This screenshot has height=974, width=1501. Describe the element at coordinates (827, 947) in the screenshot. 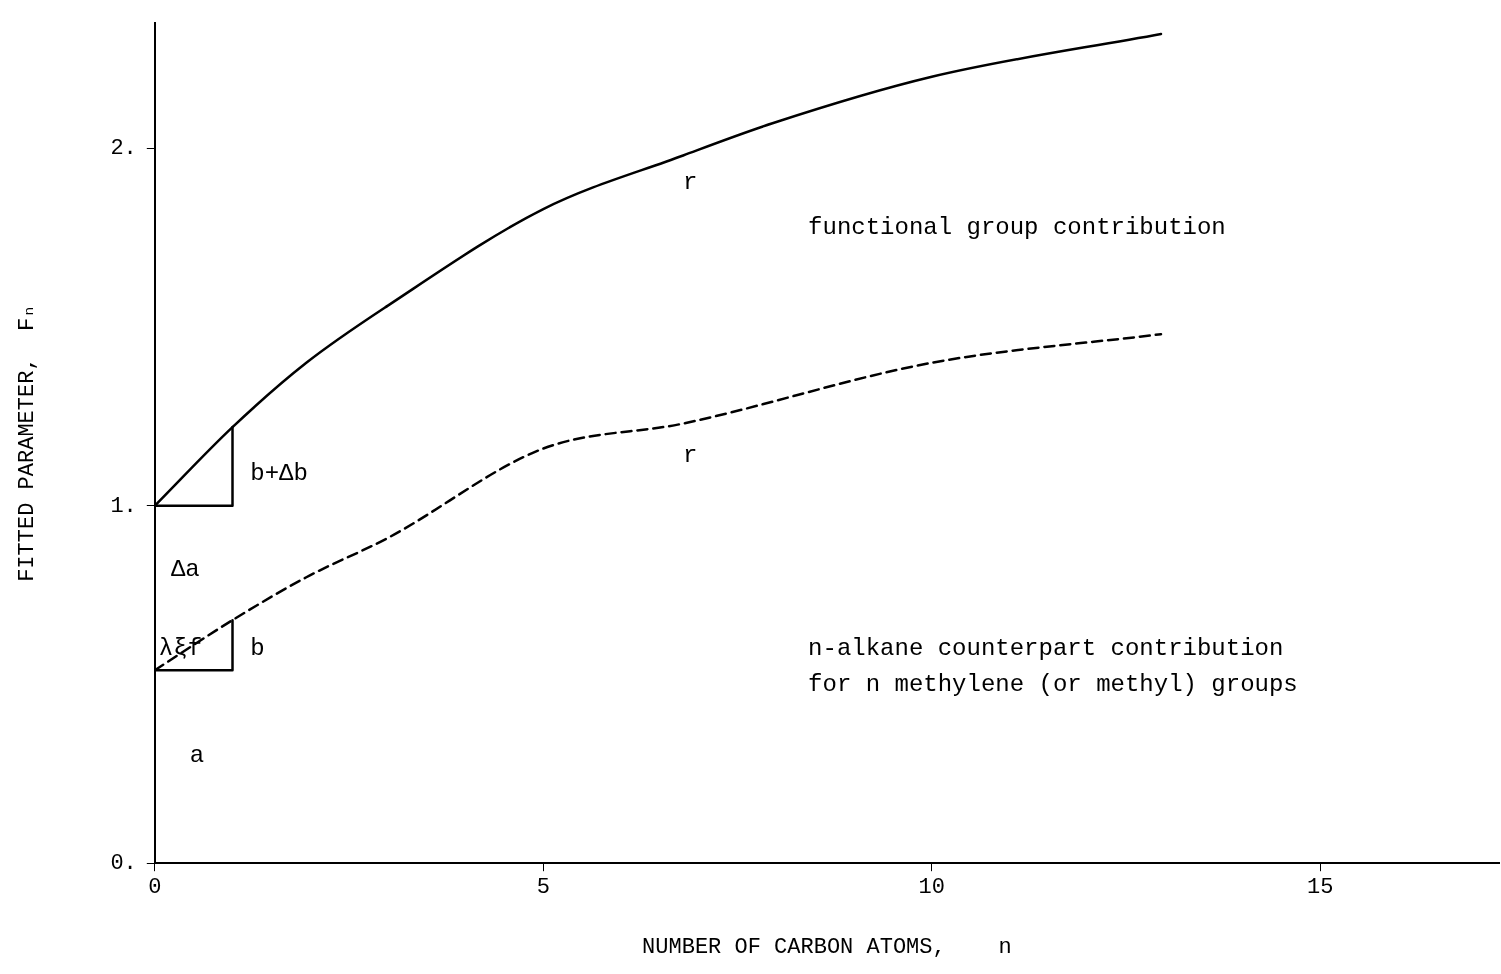

I see `x-axis-title: NUMBER OF CARBON ATOMS, n` at that location.